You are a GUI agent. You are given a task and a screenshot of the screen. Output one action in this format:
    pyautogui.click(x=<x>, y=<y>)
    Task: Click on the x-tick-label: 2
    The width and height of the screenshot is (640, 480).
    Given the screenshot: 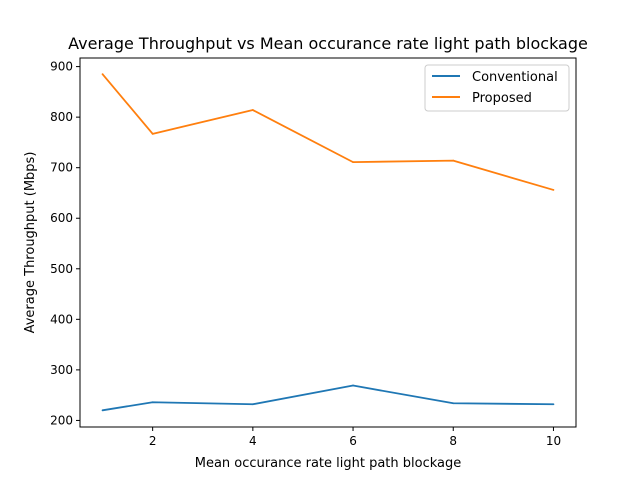 What is the action you would take?
    pyautogui.click(x=153, y=441)
    